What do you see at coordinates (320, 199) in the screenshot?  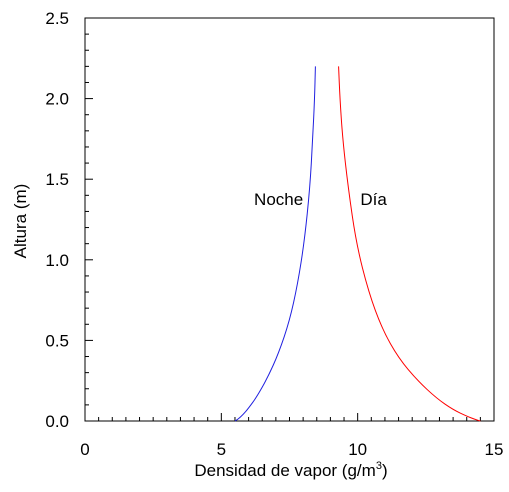 I see `annotation-layer: Noche Día` at bounding box center [320, 199].